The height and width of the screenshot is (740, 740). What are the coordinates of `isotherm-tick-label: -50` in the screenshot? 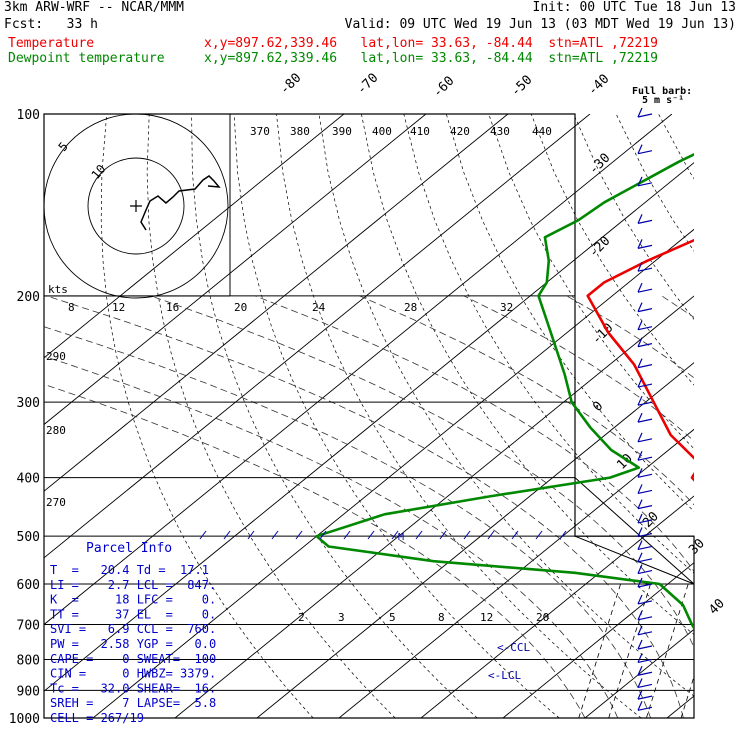 It's located at (521, 86).